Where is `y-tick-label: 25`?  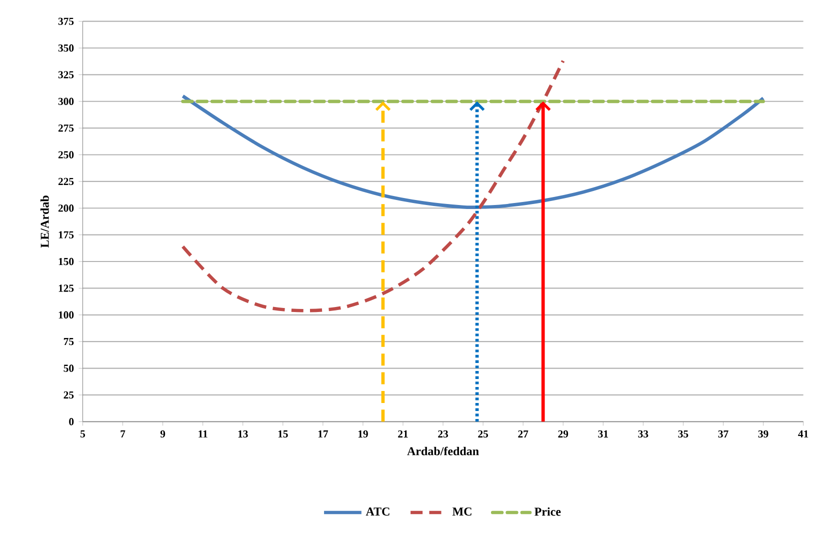 y-tick-label: 25 is located at coordinates (69, 395).